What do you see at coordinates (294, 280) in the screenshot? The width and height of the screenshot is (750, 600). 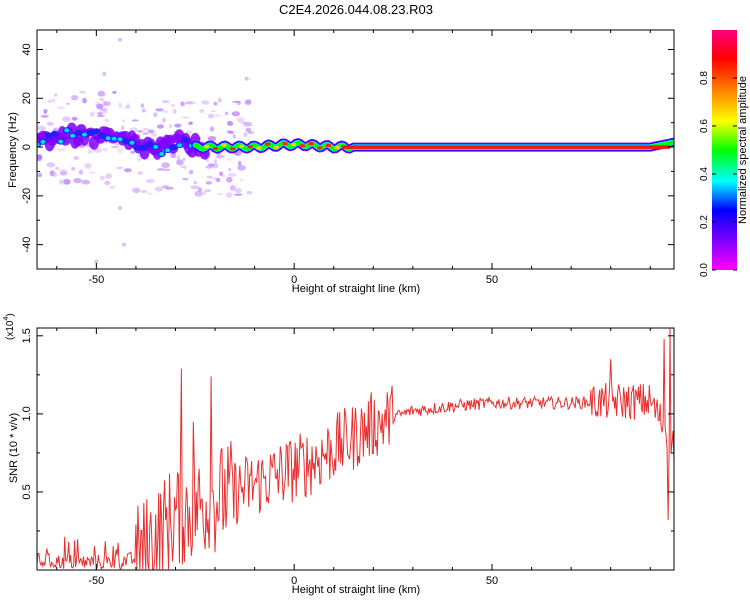 I see `spectrogram-xtick-label: 0` at bounding box center [294, 280].